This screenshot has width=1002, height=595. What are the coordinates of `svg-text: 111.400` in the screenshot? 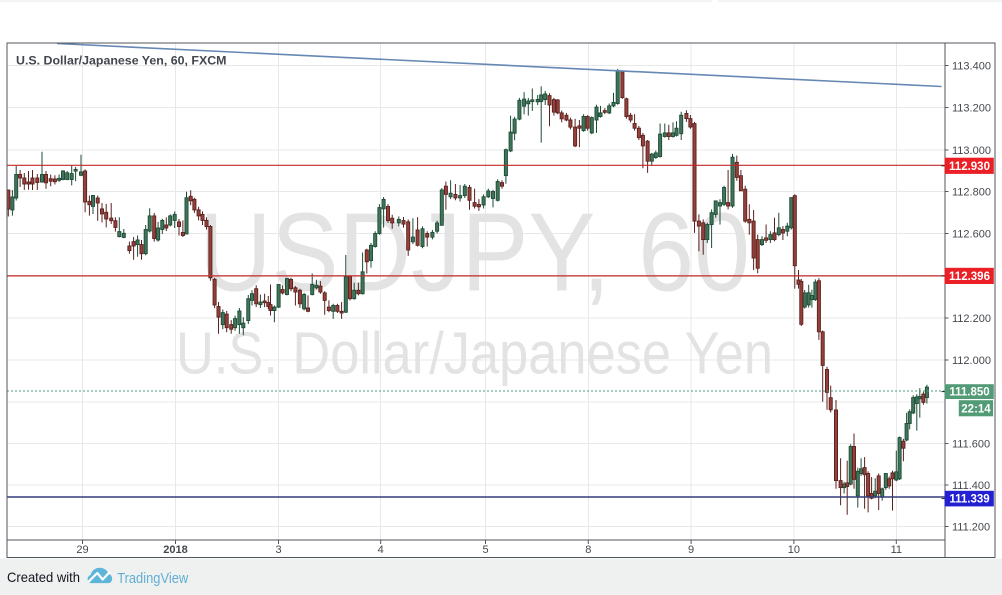 It's located at (971, 486).